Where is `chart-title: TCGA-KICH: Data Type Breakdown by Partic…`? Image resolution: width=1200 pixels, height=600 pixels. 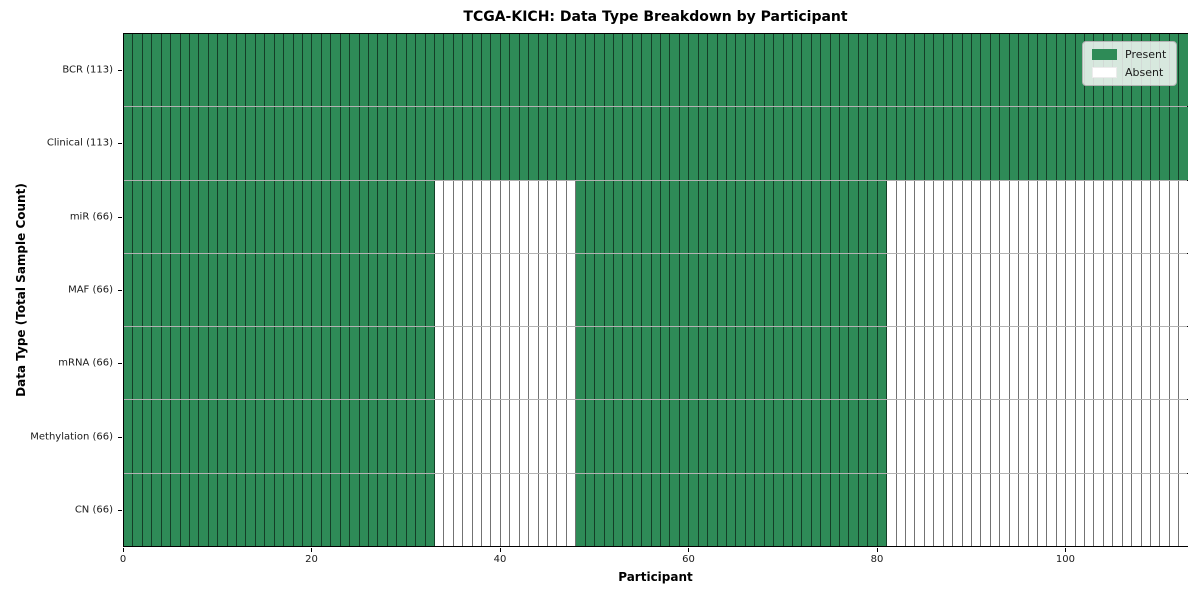
chart-title: TCGA-KICH: Data Type Breakdown by Partic… is located at coordinates (655, 17).